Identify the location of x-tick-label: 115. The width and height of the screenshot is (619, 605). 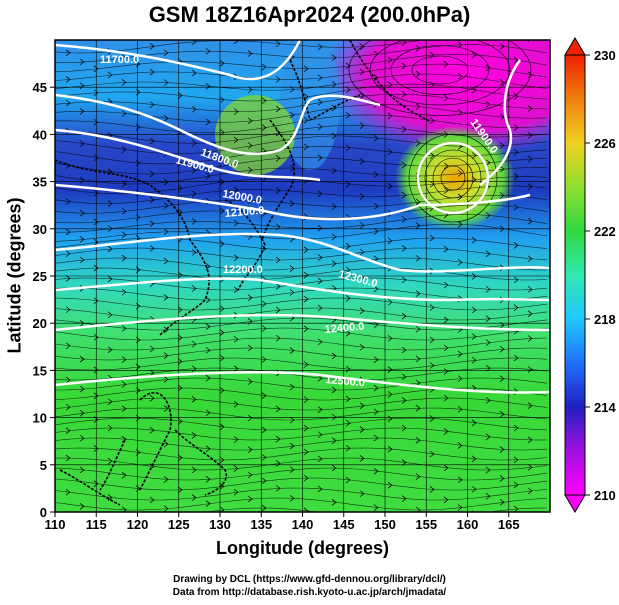
(96, 524).